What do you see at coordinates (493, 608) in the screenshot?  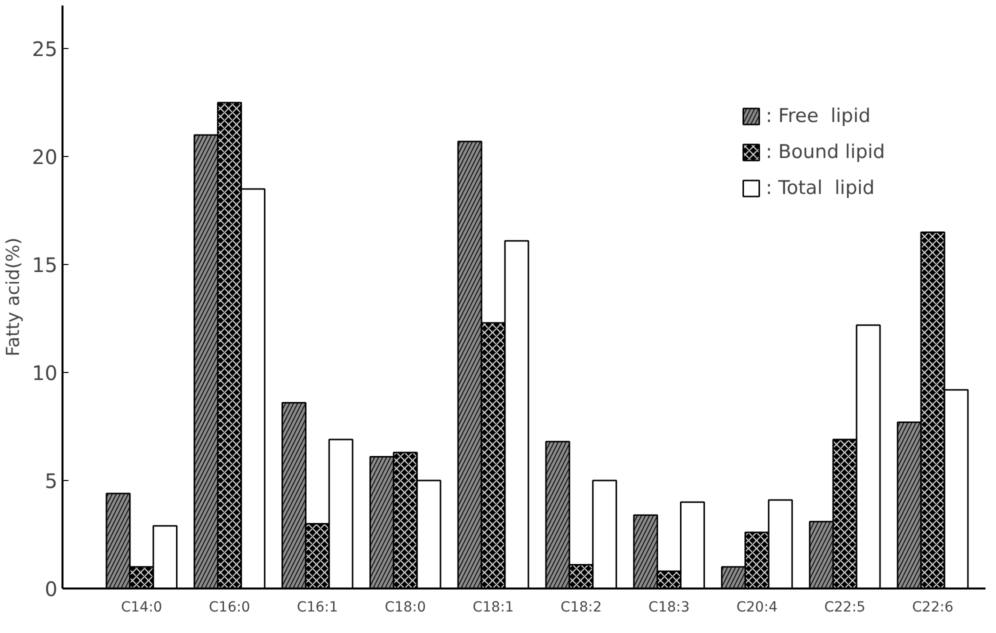 I see `x-tick-label: C18:1` at bounding box center [493, 608].